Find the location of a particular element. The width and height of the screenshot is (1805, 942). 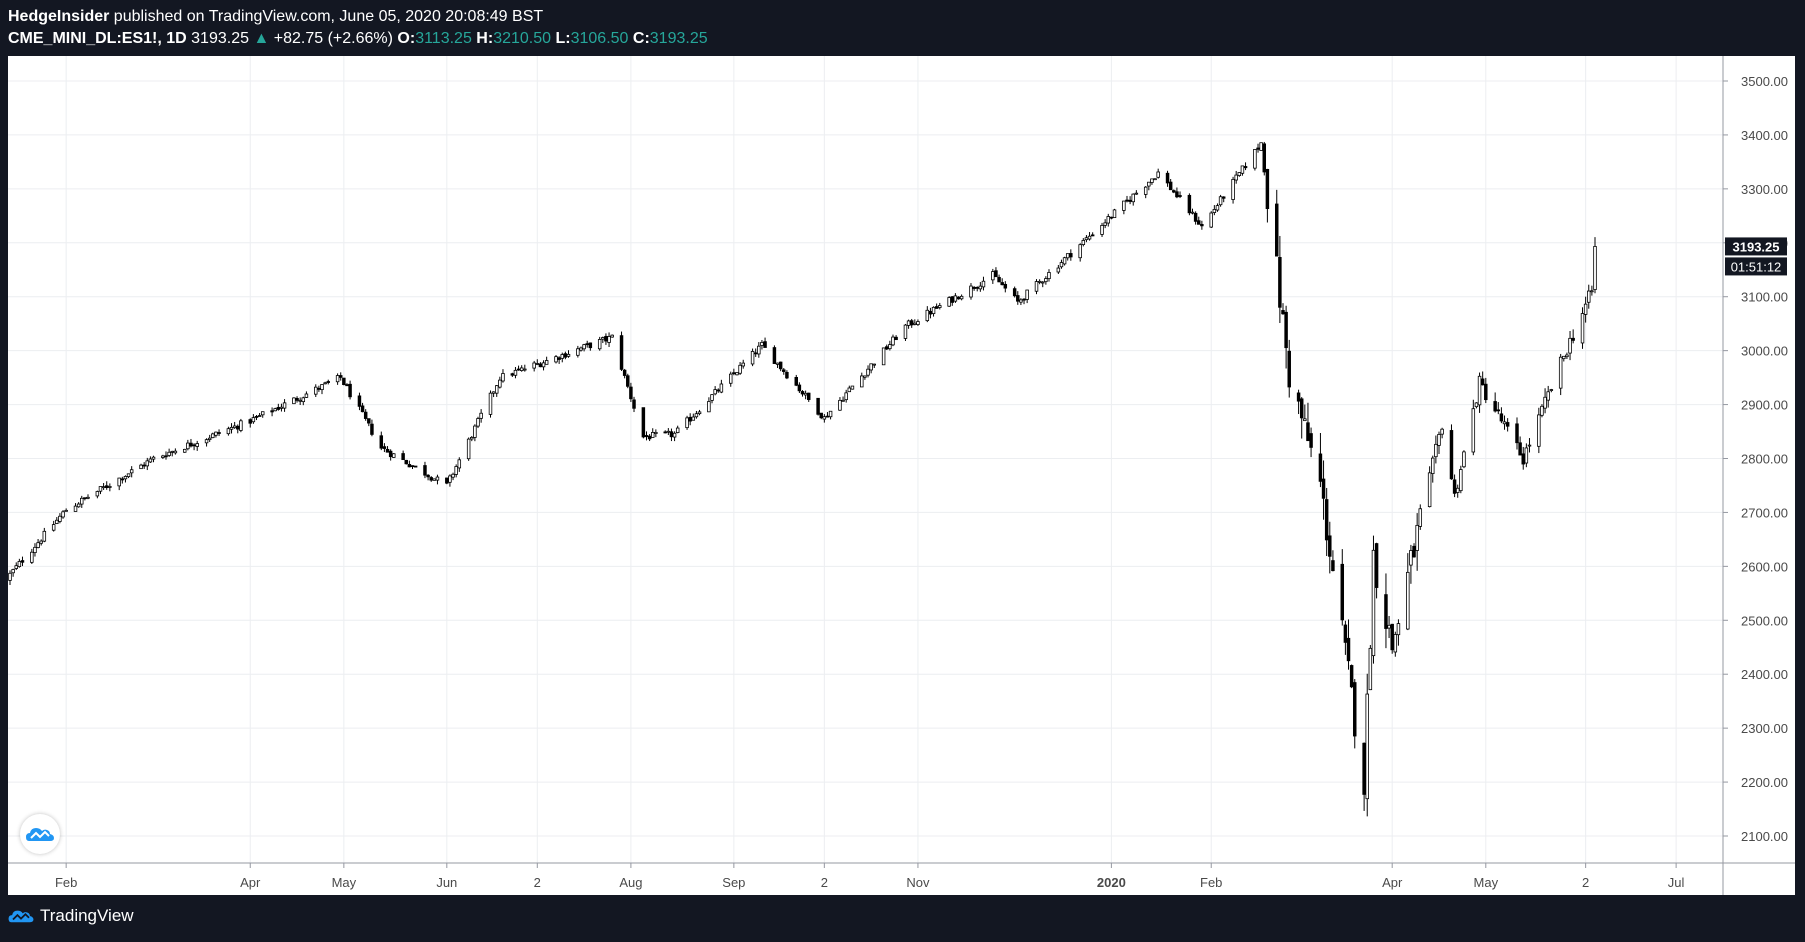

time-tick-label: Sep is located at coordinates (733, 882).